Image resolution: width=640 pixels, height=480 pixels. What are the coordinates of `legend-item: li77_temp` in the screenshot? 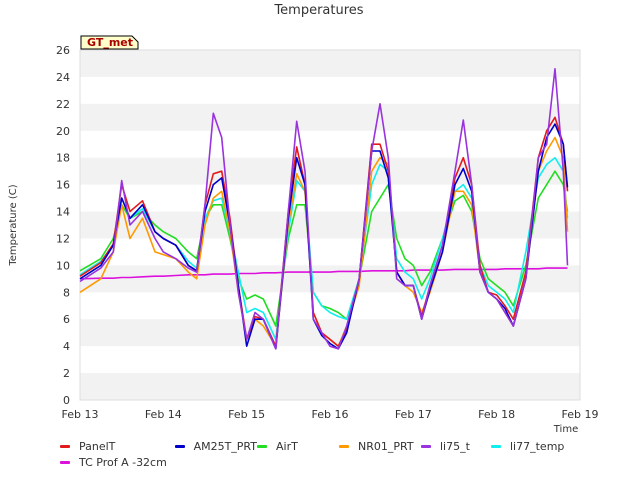 It's located at (532, 446).